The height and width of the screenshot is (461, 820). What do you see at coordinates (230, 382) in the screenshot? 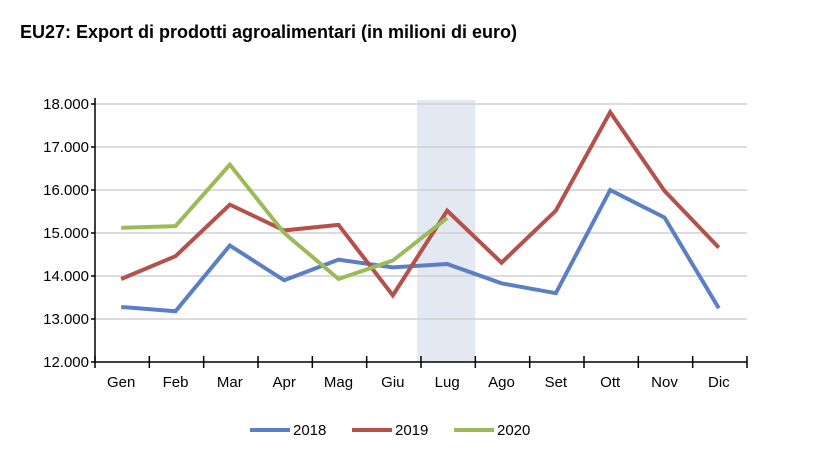
I see `x-tick-label: Mar` at bounding box center [230, 382].